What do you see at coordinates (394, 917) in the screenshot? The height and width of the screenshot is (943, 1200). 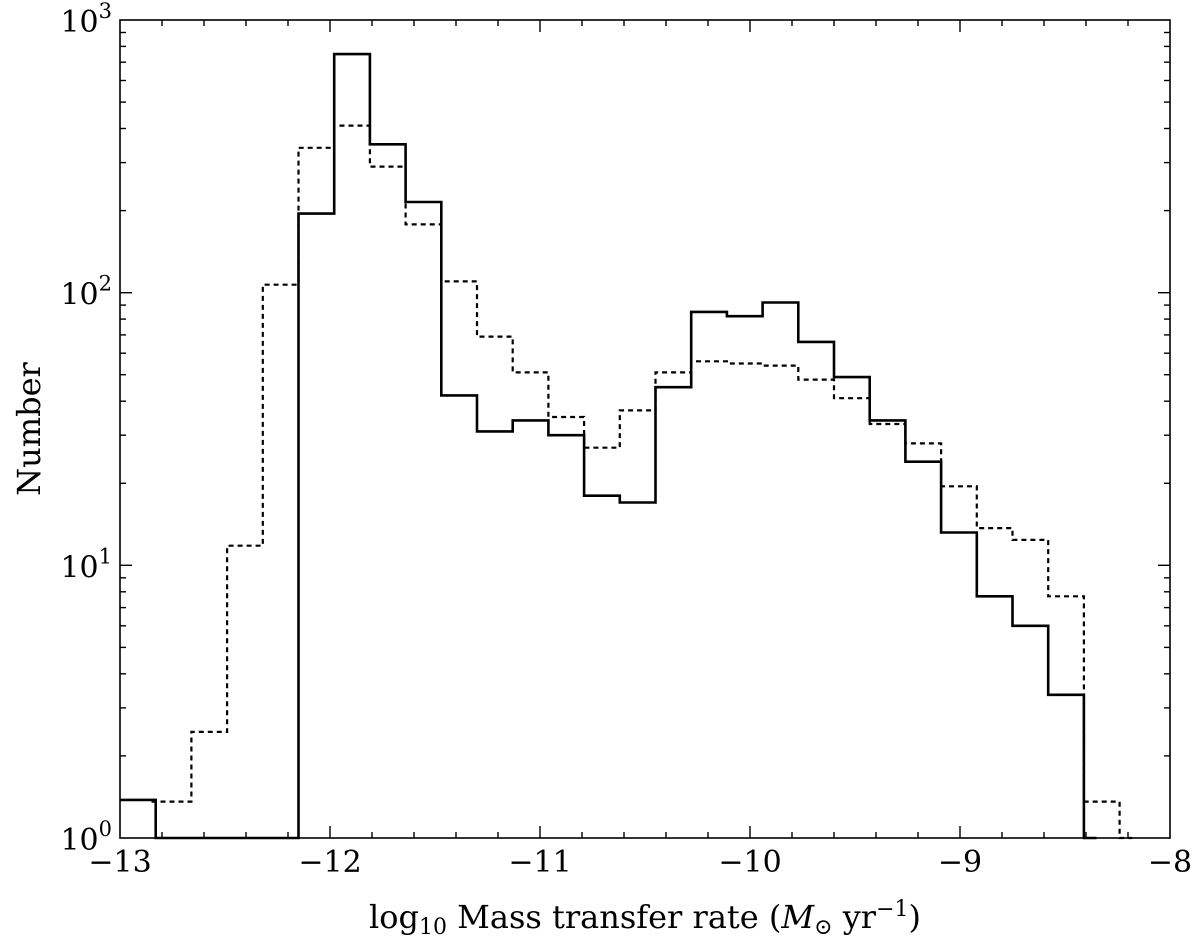 I see `x-axis-title-prefix: log` at bounding box center [394, 917].